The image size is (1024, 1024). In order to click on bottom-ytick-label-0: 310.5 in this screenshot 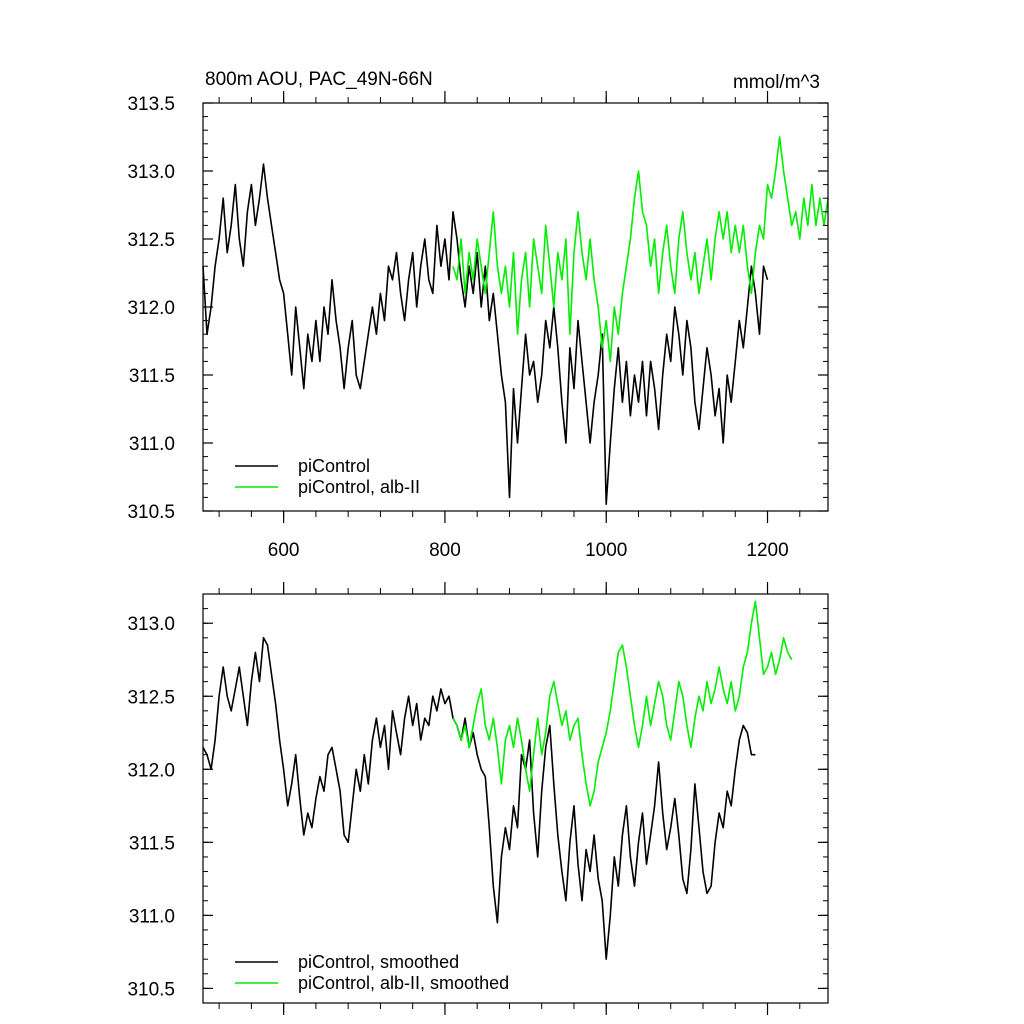, I will do `click(151, 989)`.